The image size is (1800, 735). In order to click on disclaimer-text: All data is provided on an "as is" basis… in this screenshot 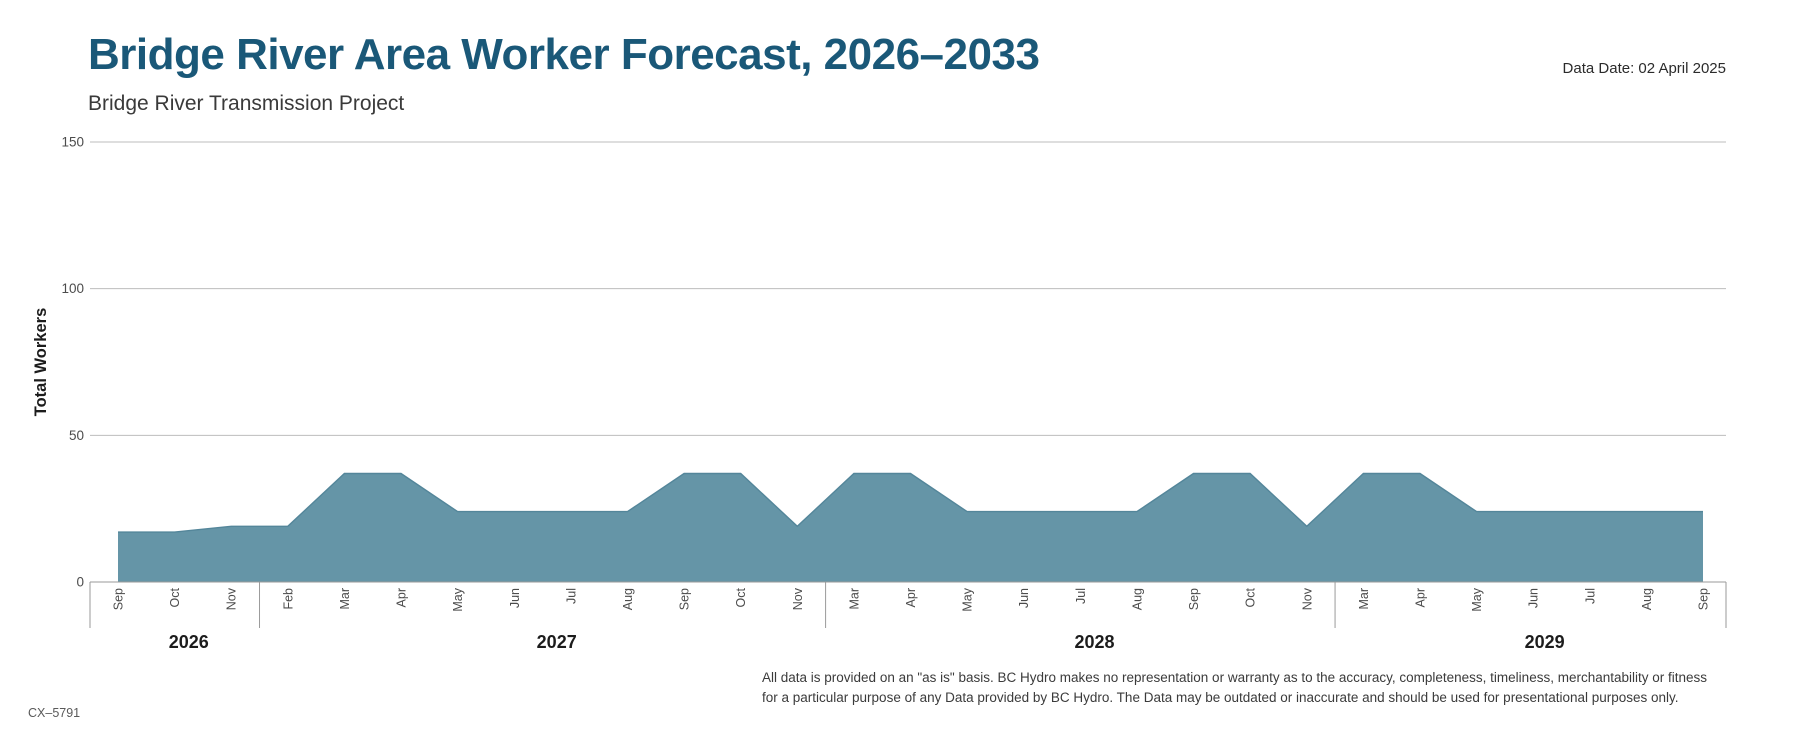, I will do `click(1252, 687)`.